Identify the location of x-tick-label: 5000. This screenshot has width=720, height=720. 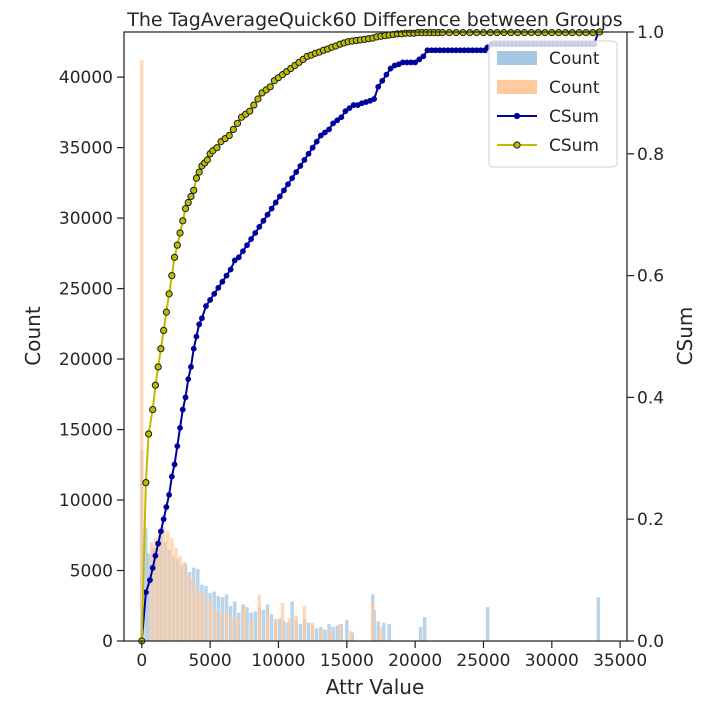
(209, 661).